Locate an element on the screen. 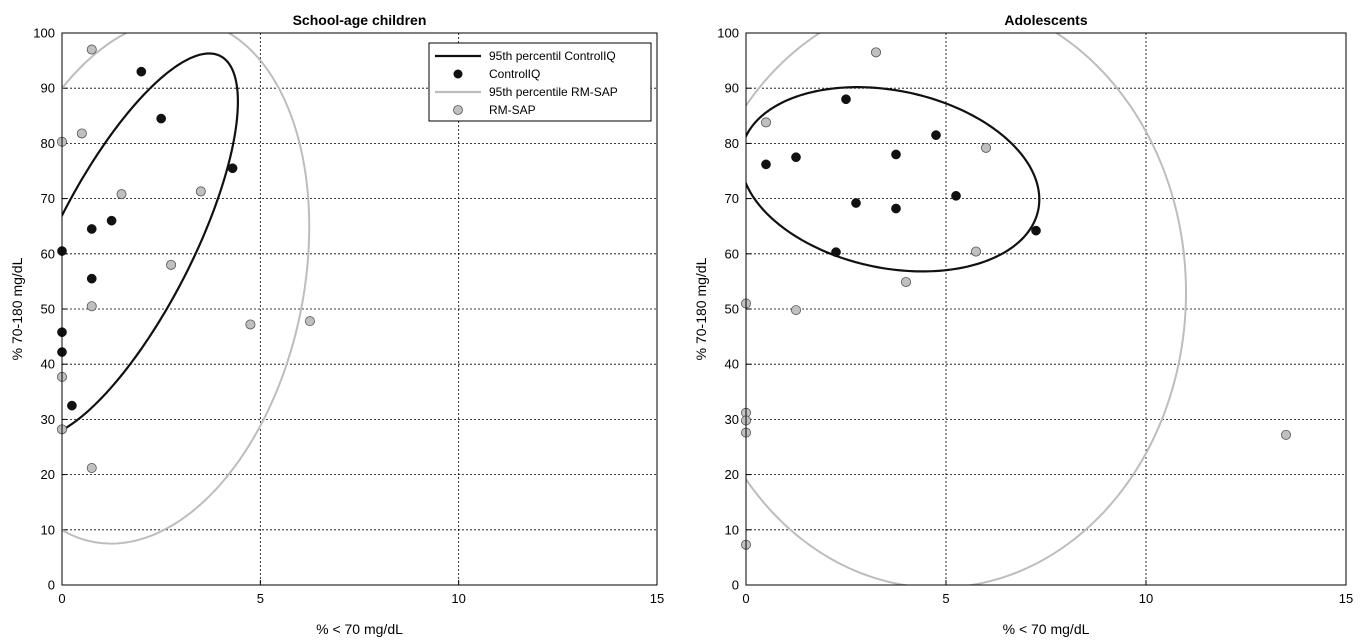  ellipse-layer is located at coordinates (186, 289).